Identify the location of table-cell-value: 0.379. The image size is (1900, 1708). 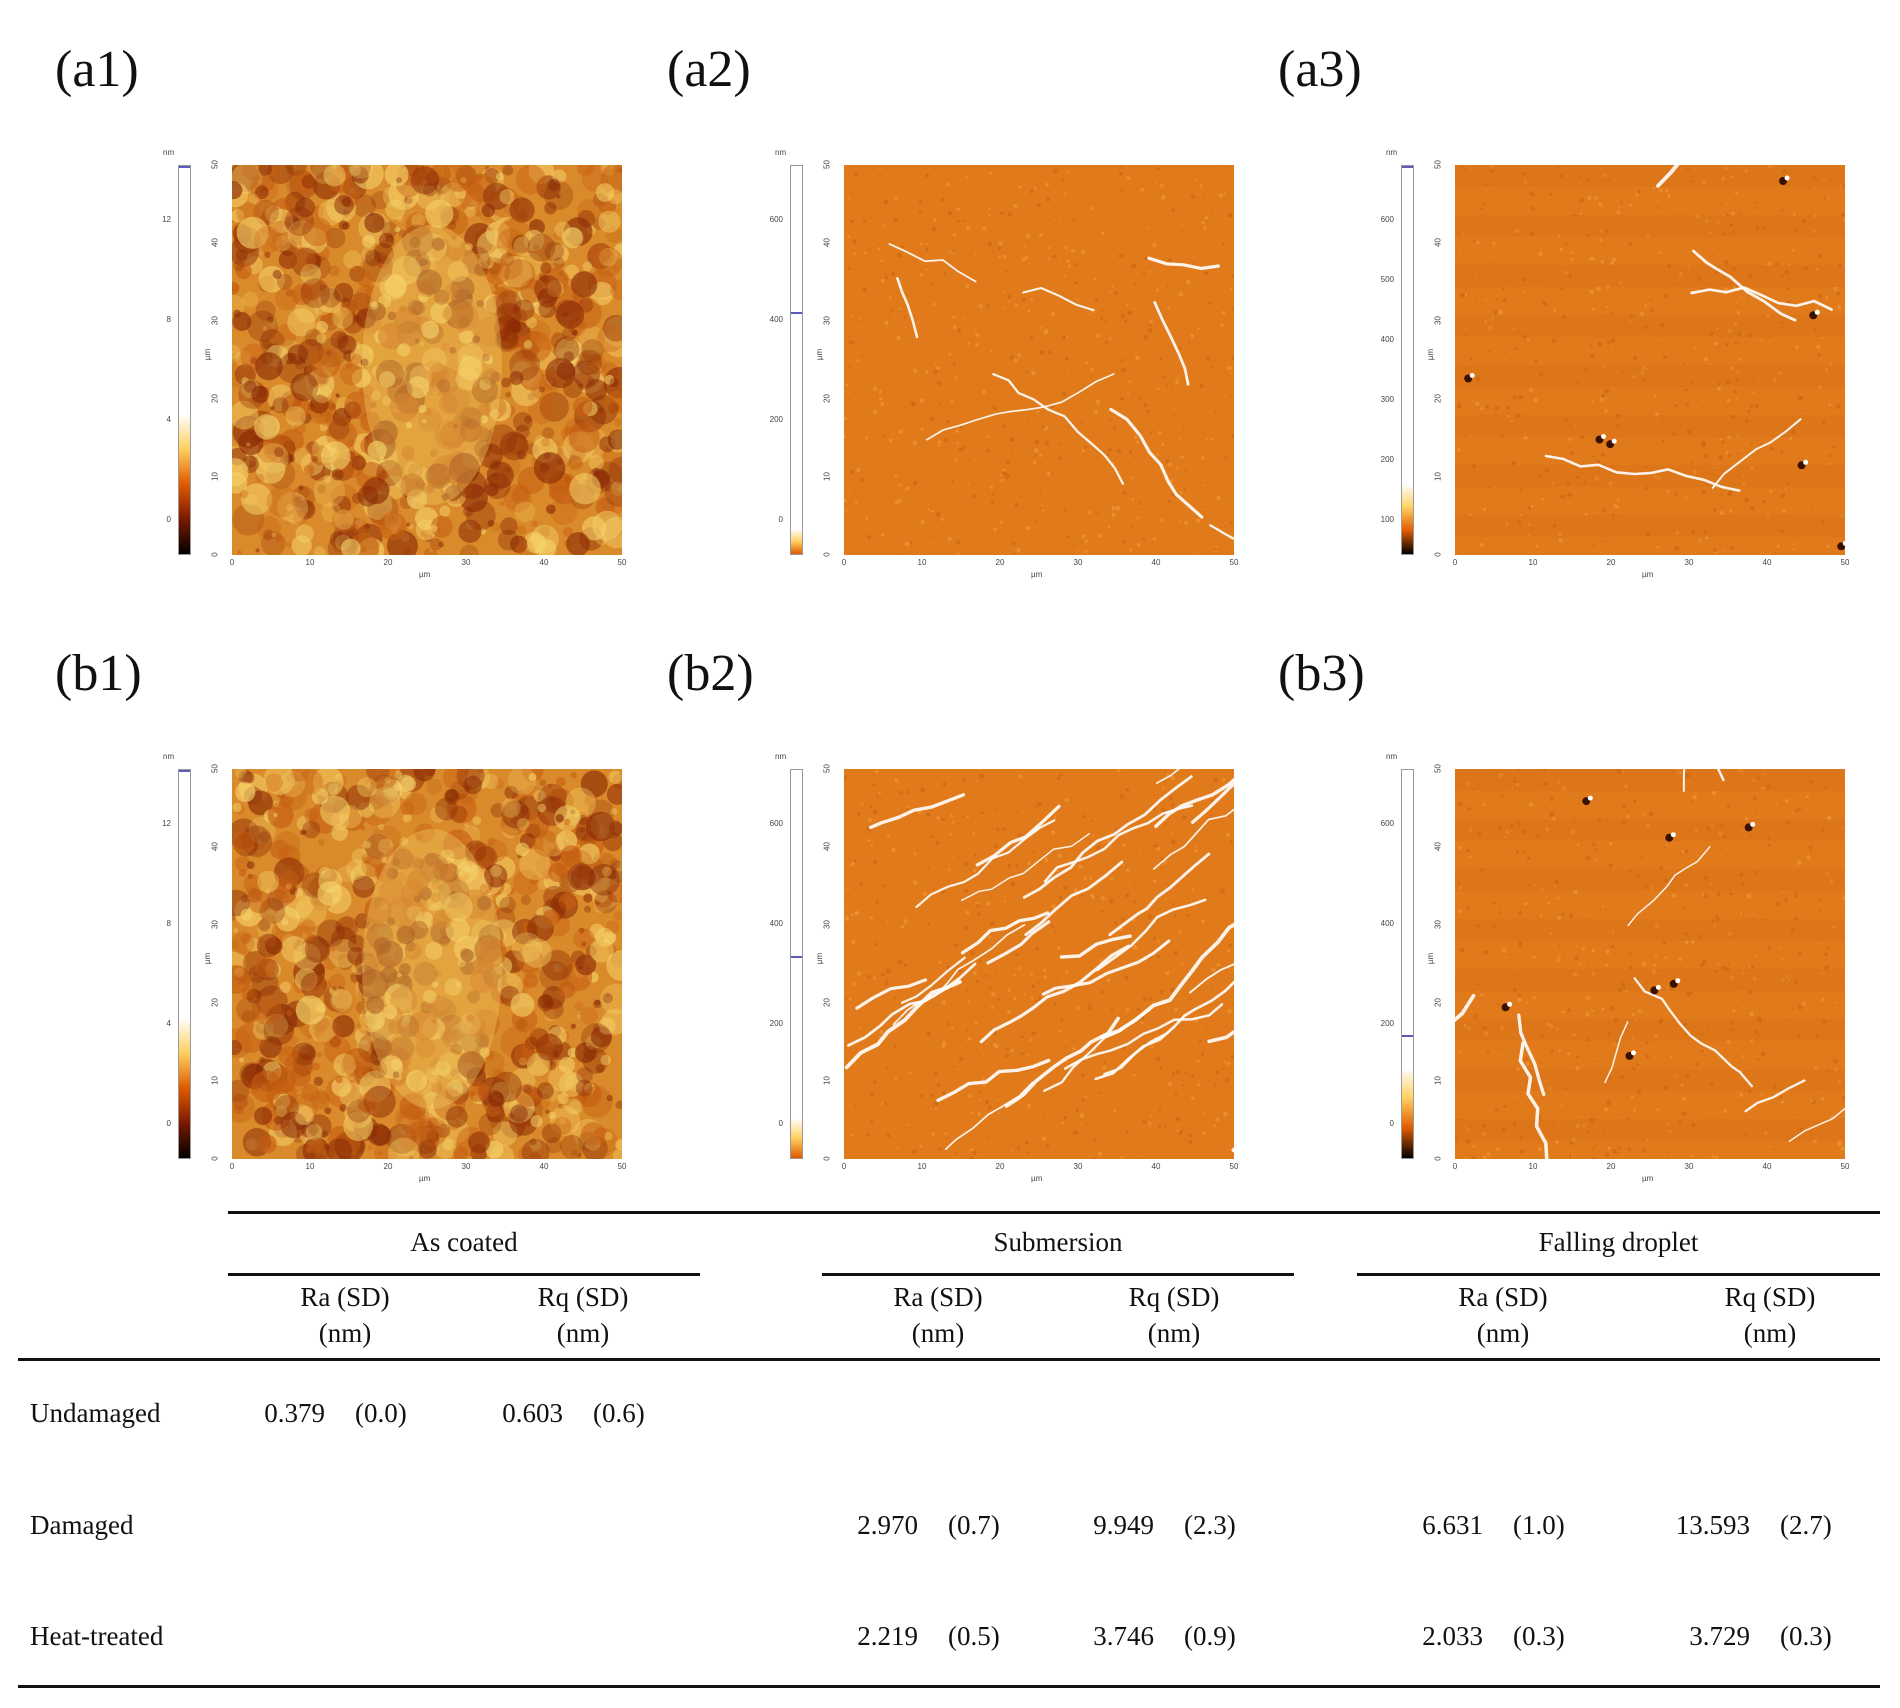
(294, 1413).